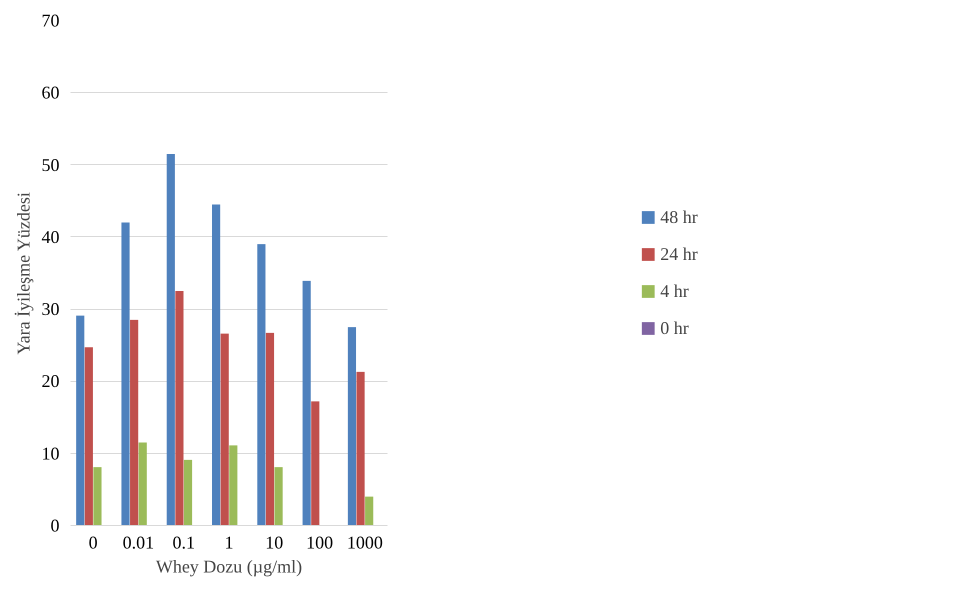 This screenshot has width=954, height=589. What do you see at coordinates (679, 254) in the screenshot?
I see `legend-label: 24 hr` at bounding box center [679, 254].